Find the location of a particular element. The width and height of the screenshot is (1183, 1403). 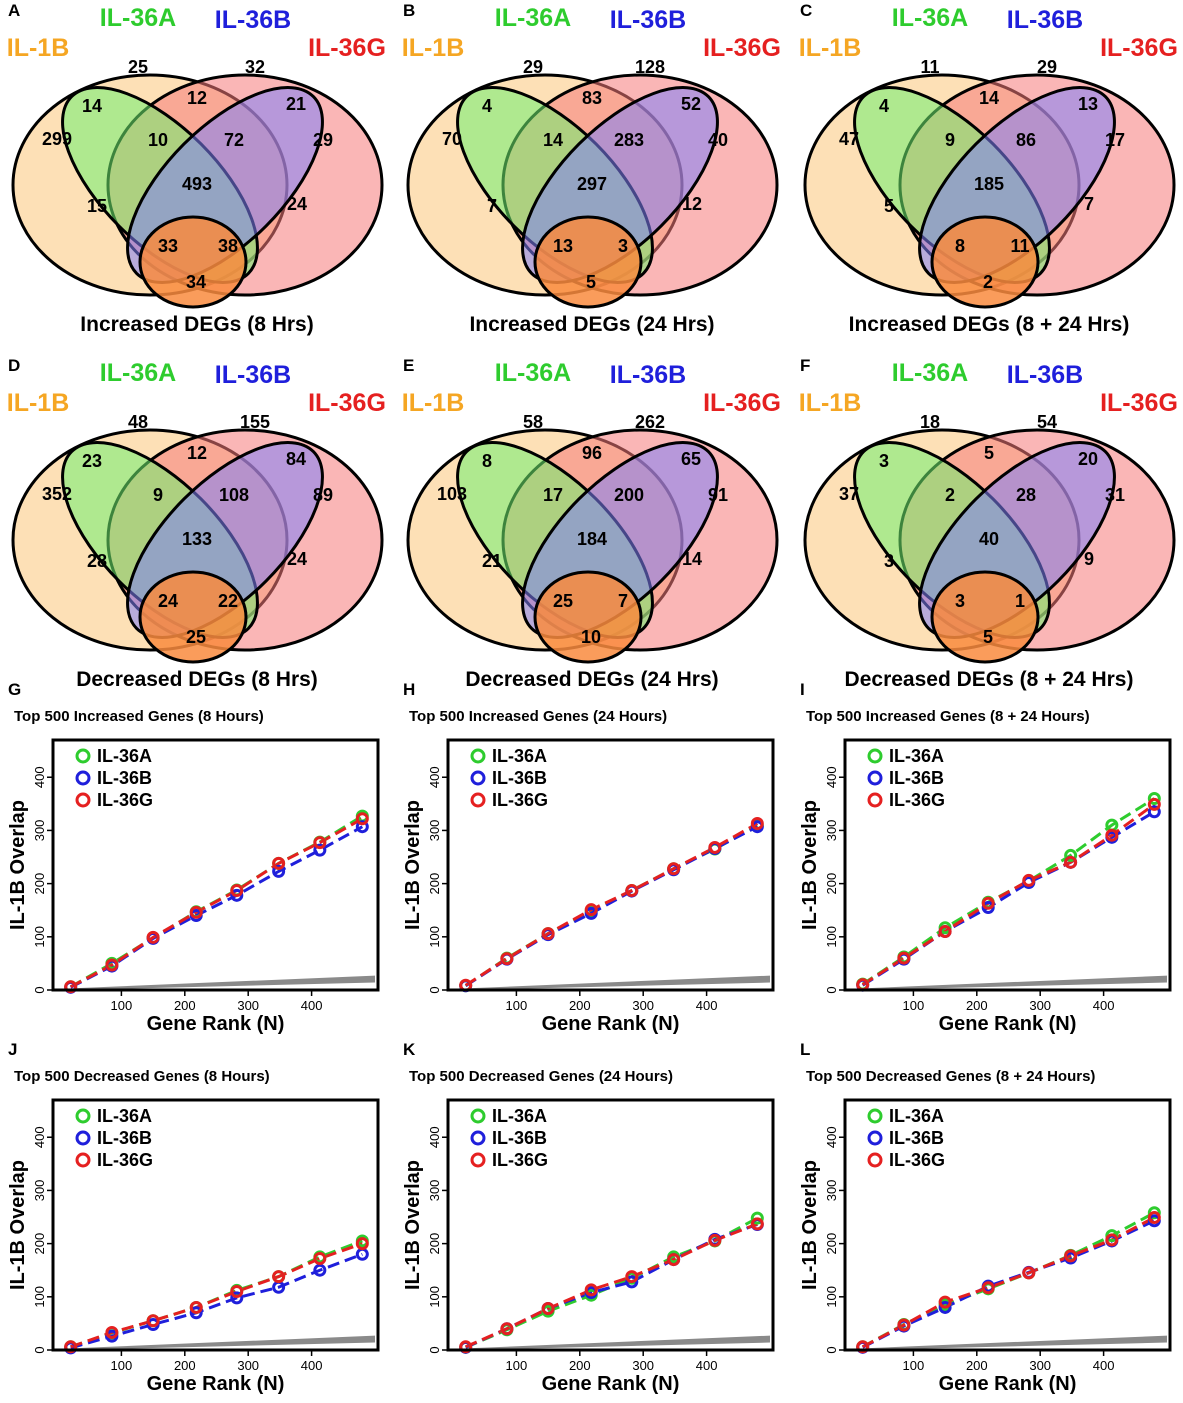

venn-region-acd: 3 is located at coordinates (960, 601).